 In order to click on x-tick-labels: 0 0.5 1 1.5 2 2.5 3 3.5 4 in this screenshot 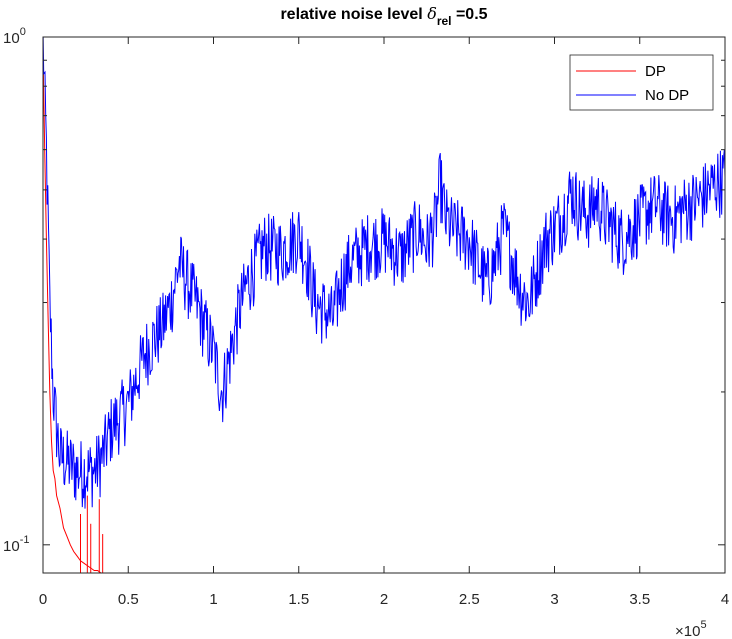, I will do `click(384, 599)`.